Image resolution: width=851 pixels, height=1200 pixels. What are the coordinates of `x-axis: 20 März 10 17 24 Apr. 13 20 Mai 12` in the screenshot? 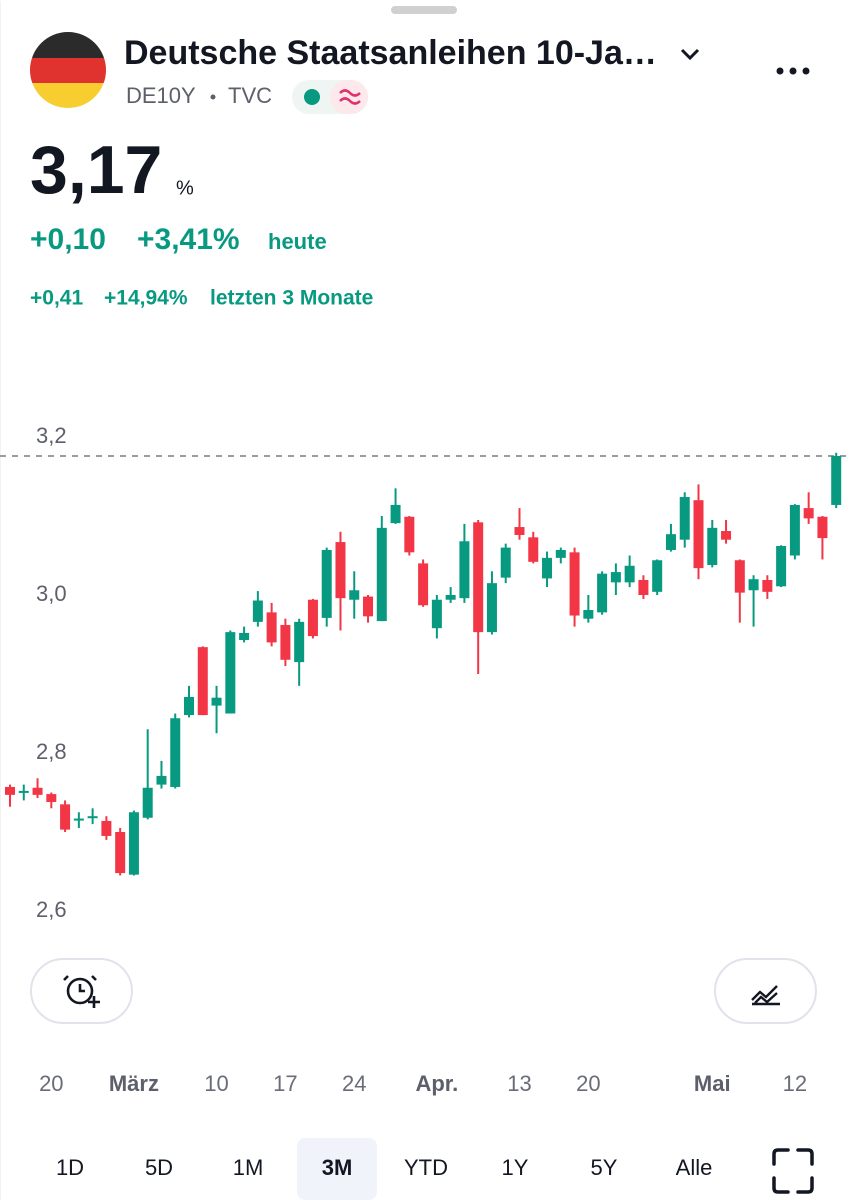 It's located at (423, 1083).